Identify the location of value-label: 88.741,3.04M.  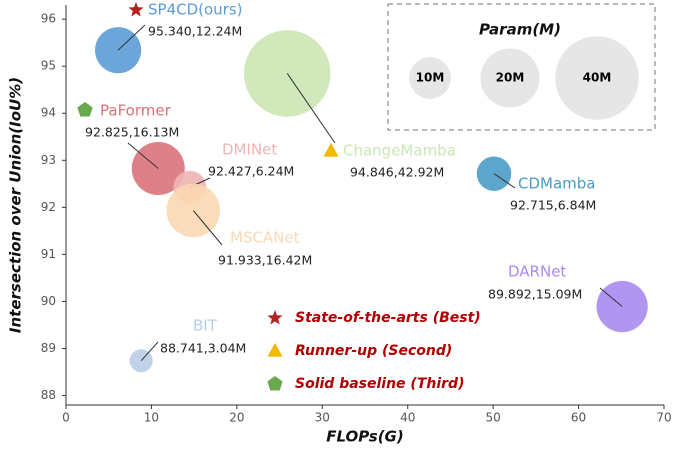
(203, 348).